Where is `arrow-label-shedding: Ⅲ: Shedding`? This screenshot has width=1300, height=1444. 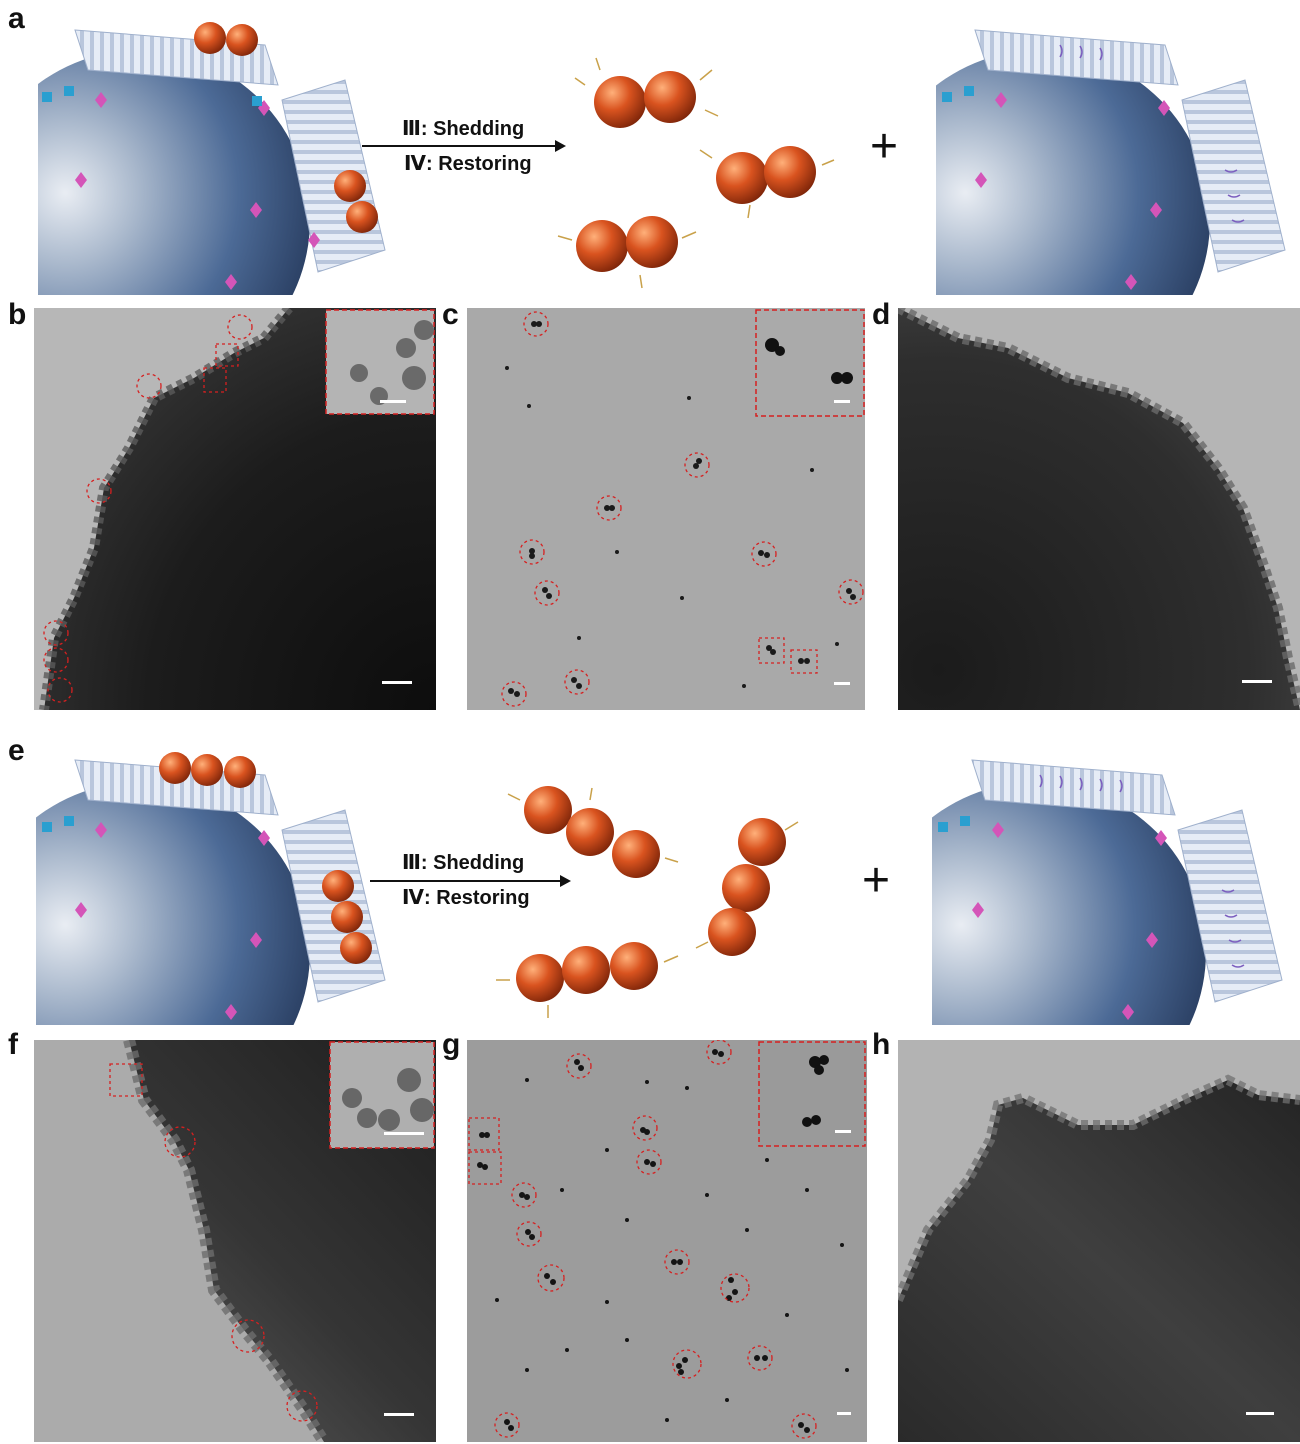 arrow-label-shedding: Ⅲ: Shedding is located at coordinates (463, 129).